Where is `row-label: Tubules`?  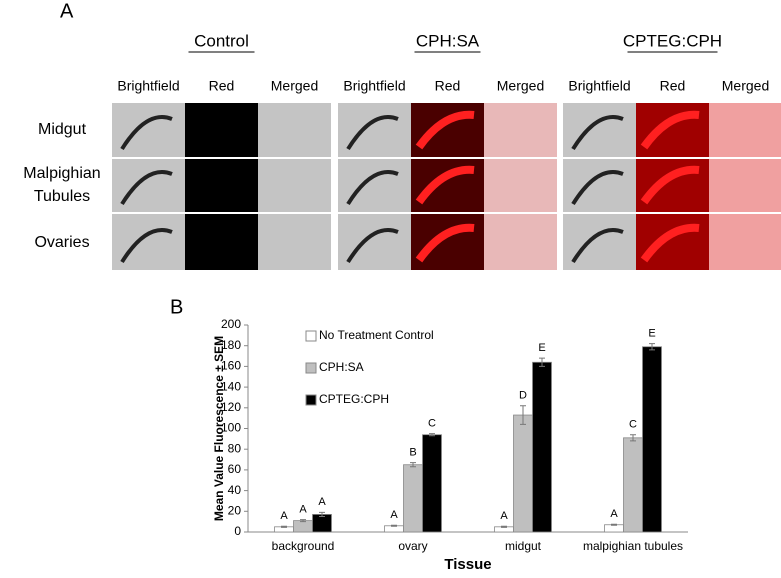
row-label: Tubules is located at coordinates (62, 196).